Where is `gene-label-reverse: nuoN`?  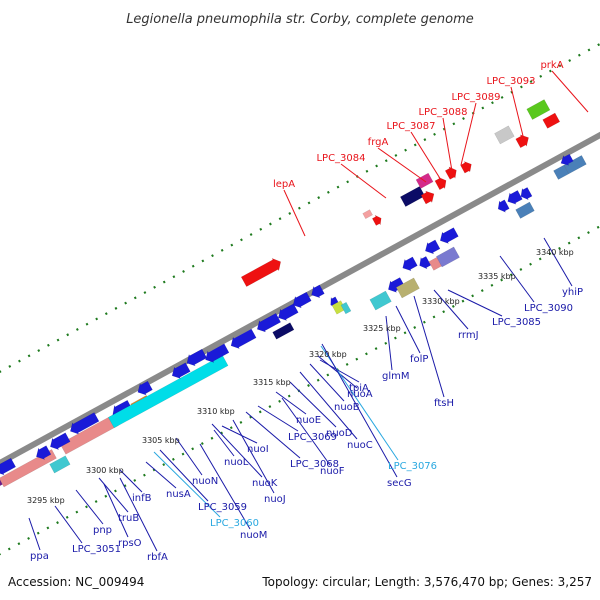 gene-label-reverse: nuoN is located at coordinates (205, 481).